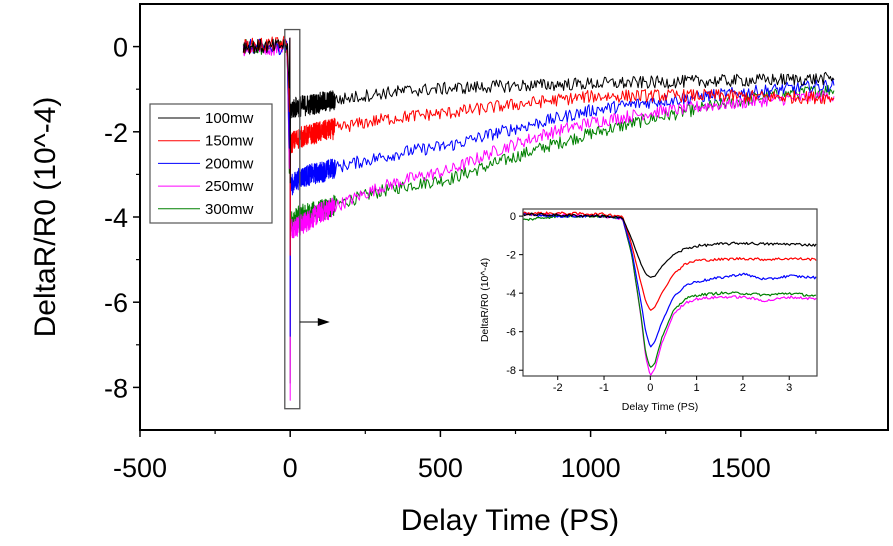 This screenshot has height=546, width=893. Describe the element at coordinates (229, 141) in the screenshot. I see `legend-label-150mw: 150mw` at that location.